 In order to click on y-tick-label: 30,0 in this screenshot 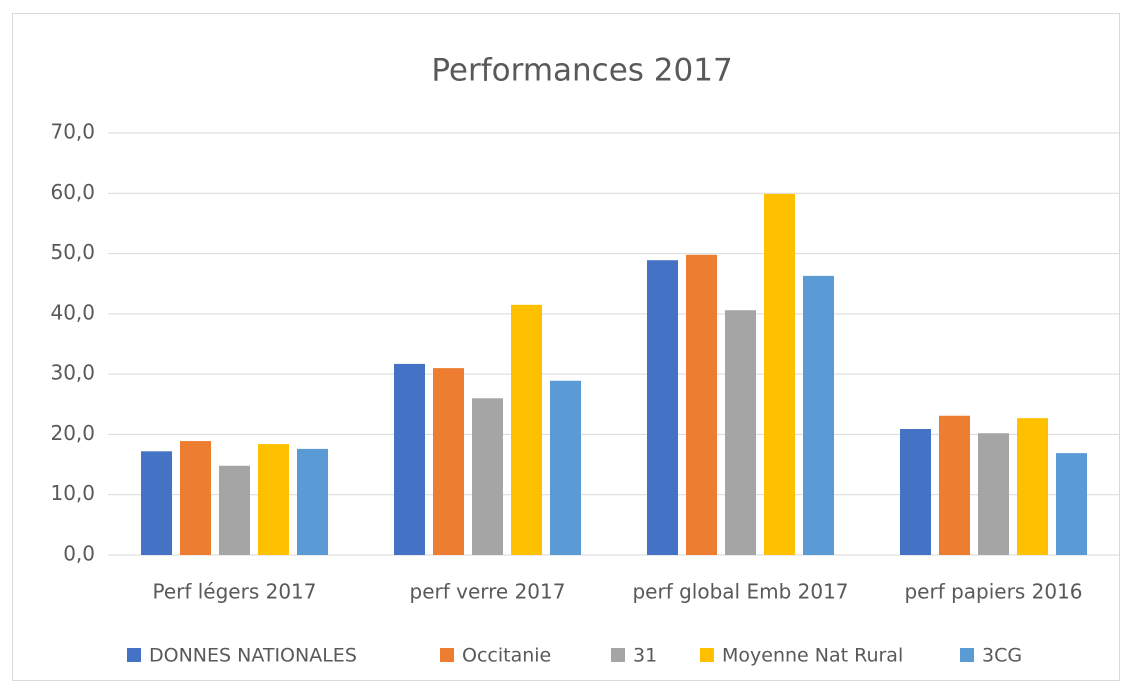, I will do `click(72, 373)`.